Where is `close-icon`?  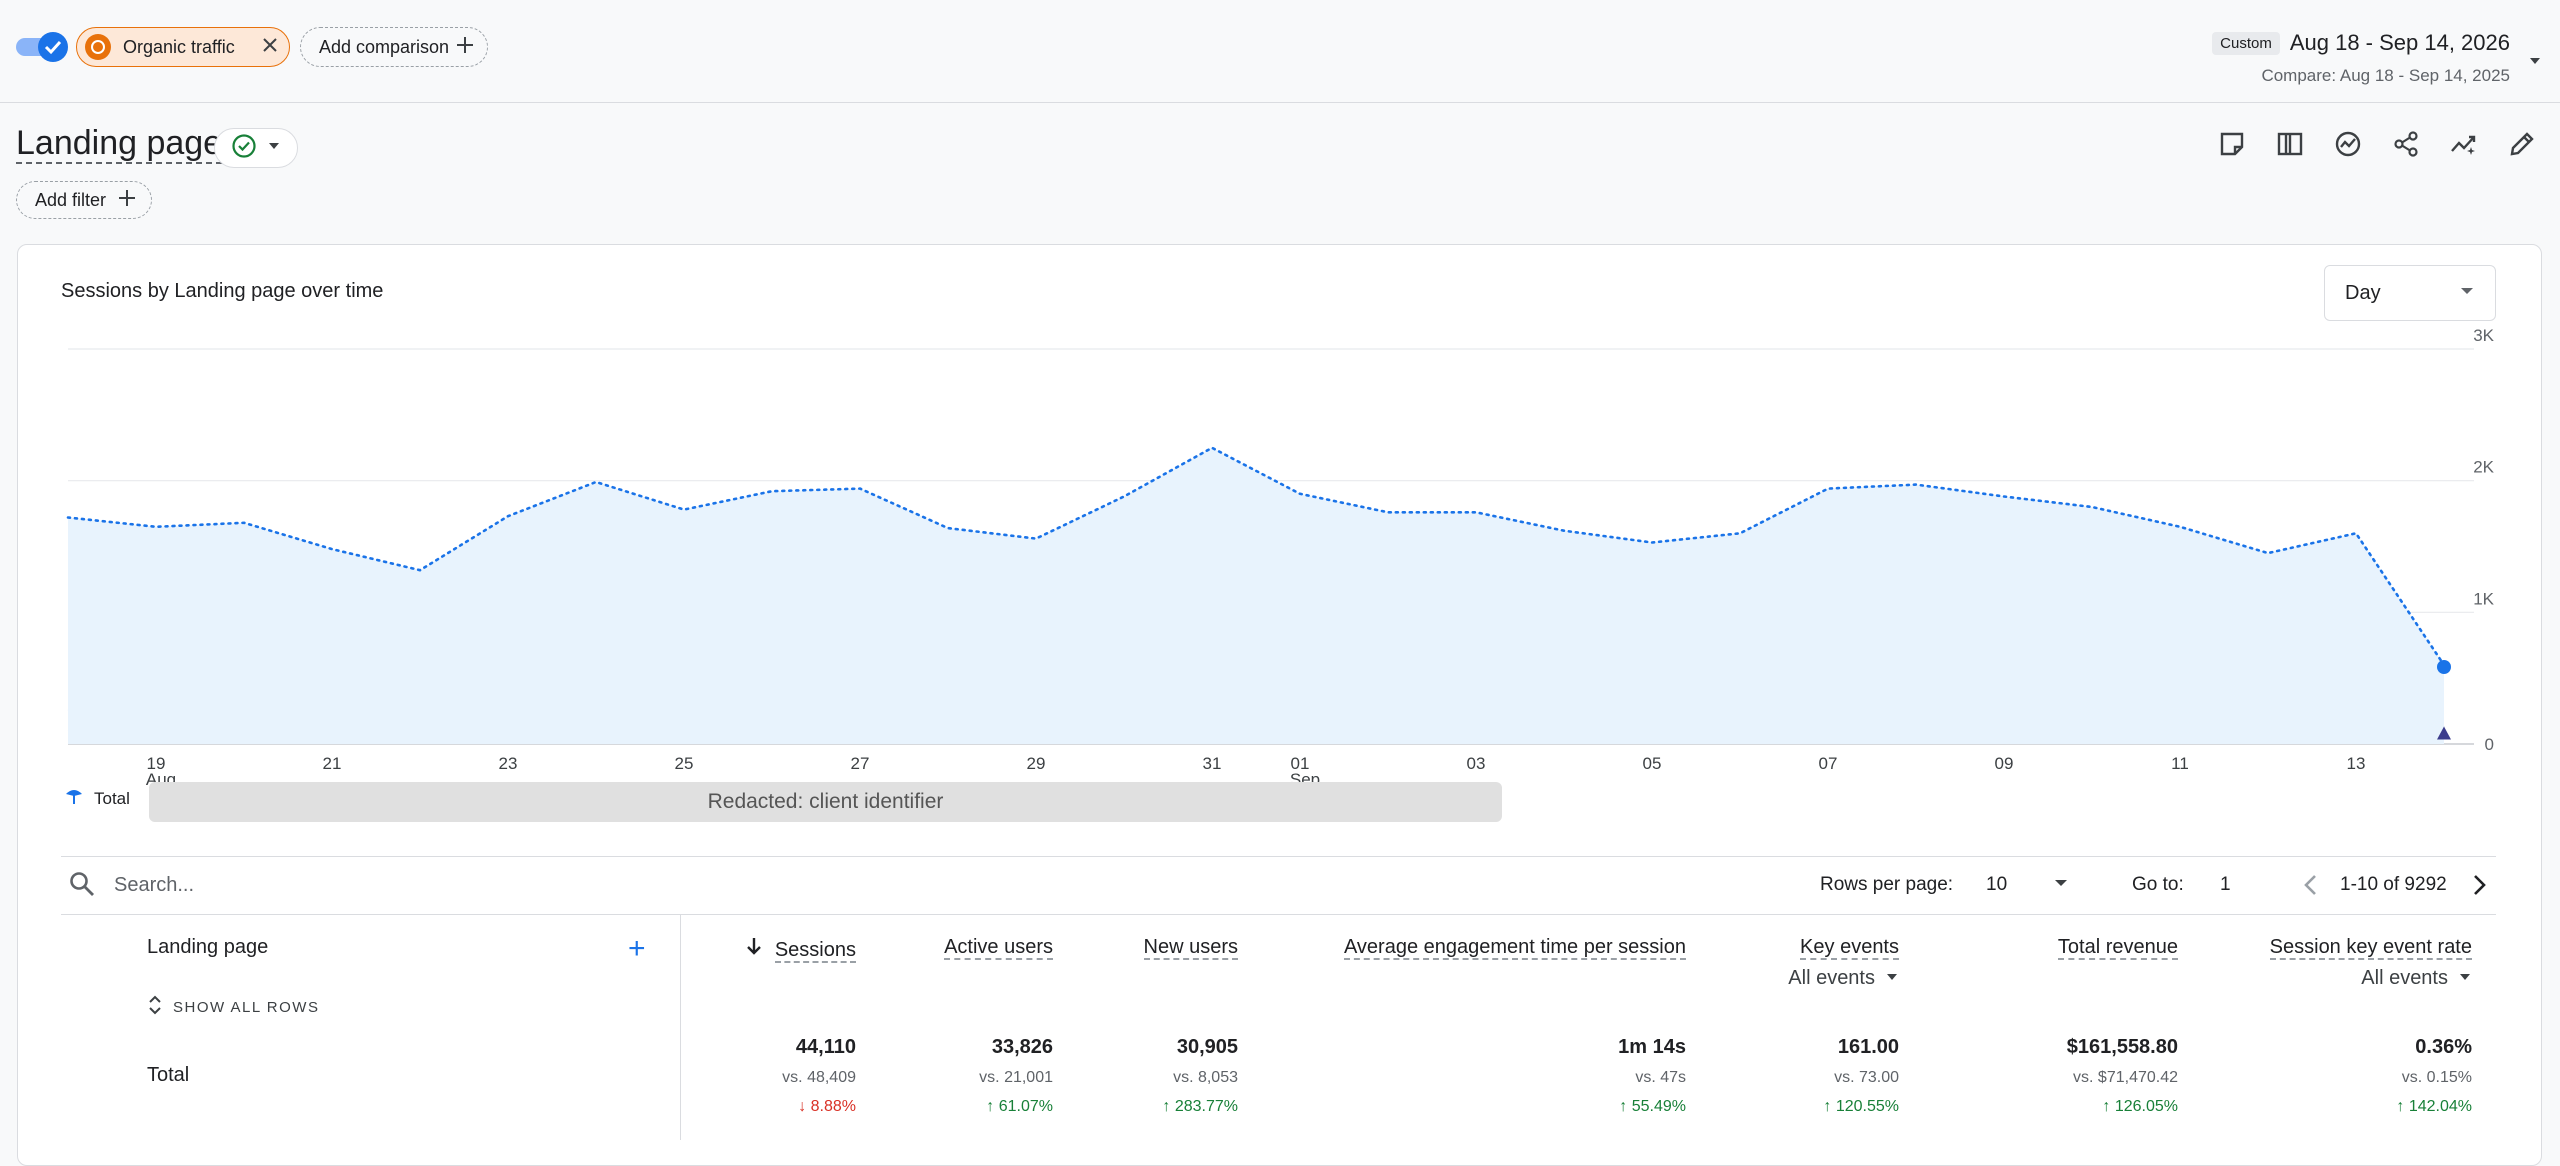 close-icon is located at coordinates (270, 47).